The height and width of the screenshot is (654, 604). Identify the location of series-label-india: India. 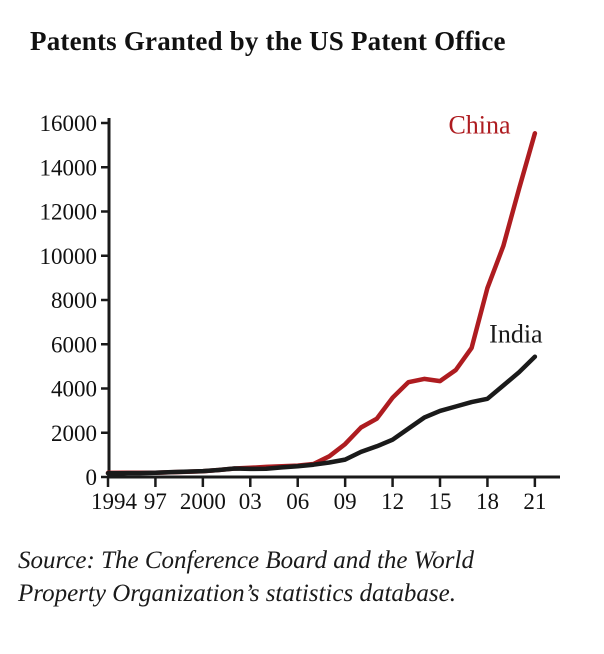
(516, 334).